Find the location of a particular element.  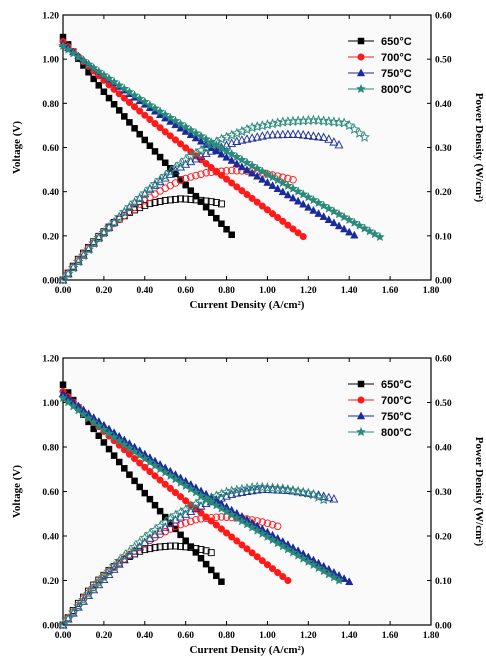

y-tick-label: 1.20 is located at coordinates (50, 17).